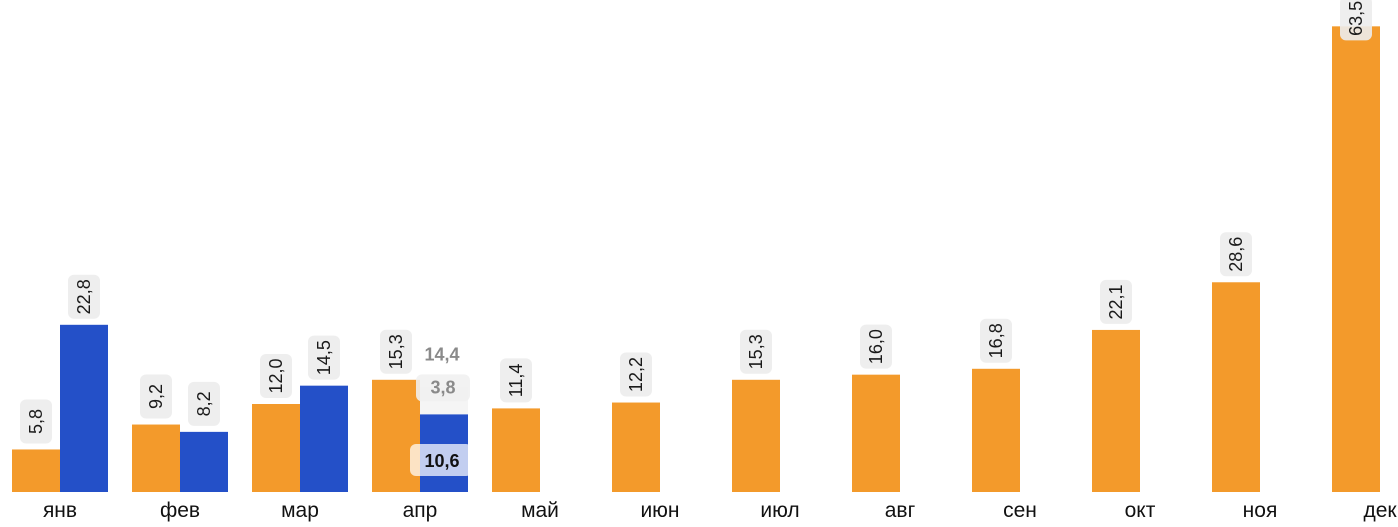 The width and height of the screenshot is (1398, 527). I want to click on bar-янв-s1, so click(36, 470).